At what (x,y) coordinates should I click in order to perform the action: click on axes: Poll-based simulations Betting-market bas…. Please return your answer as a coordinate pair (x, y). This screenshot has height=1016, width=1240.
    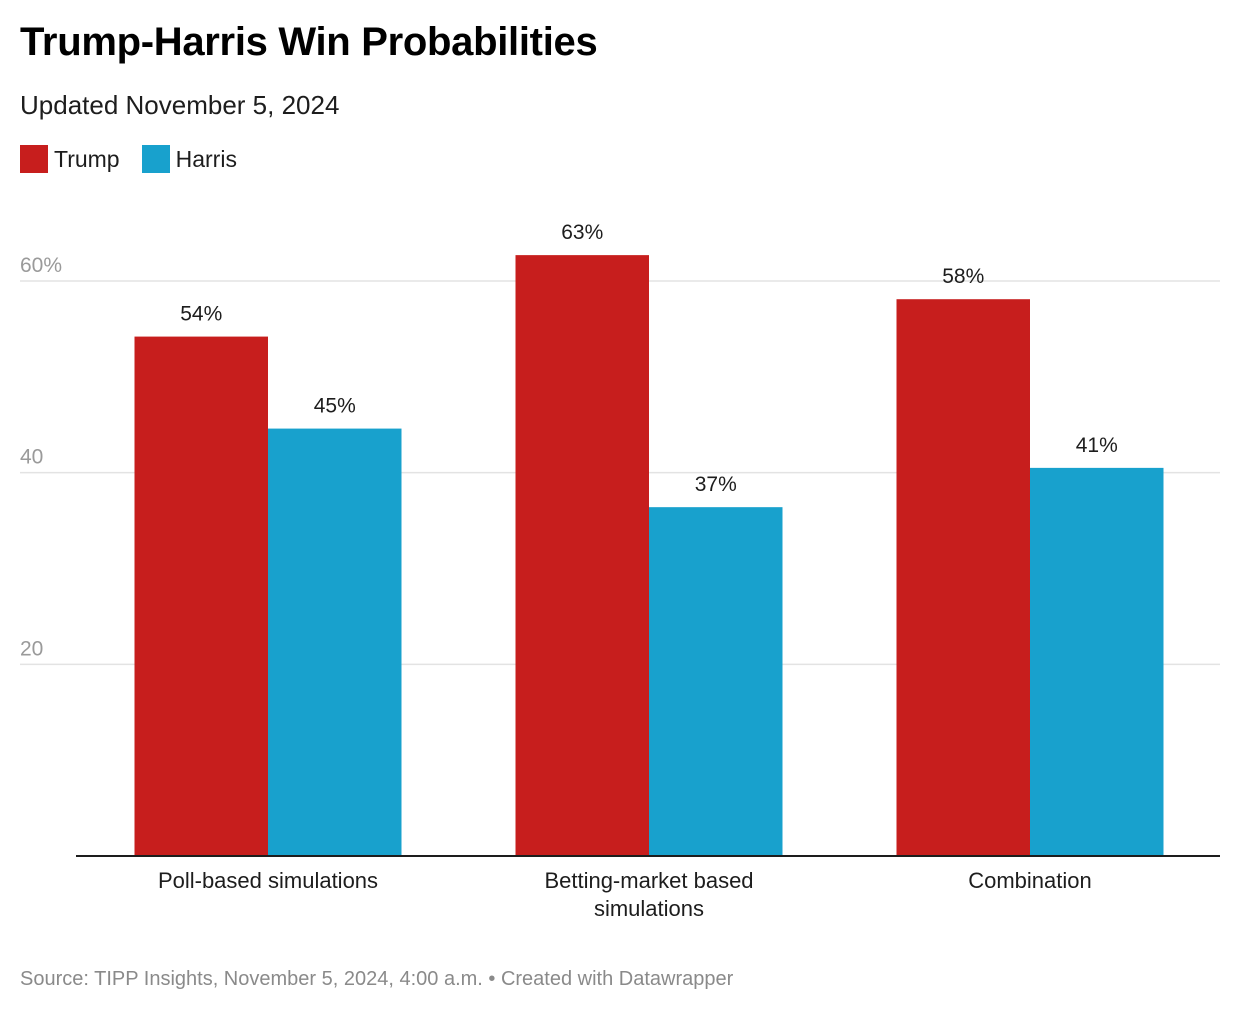
    Looking at the image, I should click on (648, 888).